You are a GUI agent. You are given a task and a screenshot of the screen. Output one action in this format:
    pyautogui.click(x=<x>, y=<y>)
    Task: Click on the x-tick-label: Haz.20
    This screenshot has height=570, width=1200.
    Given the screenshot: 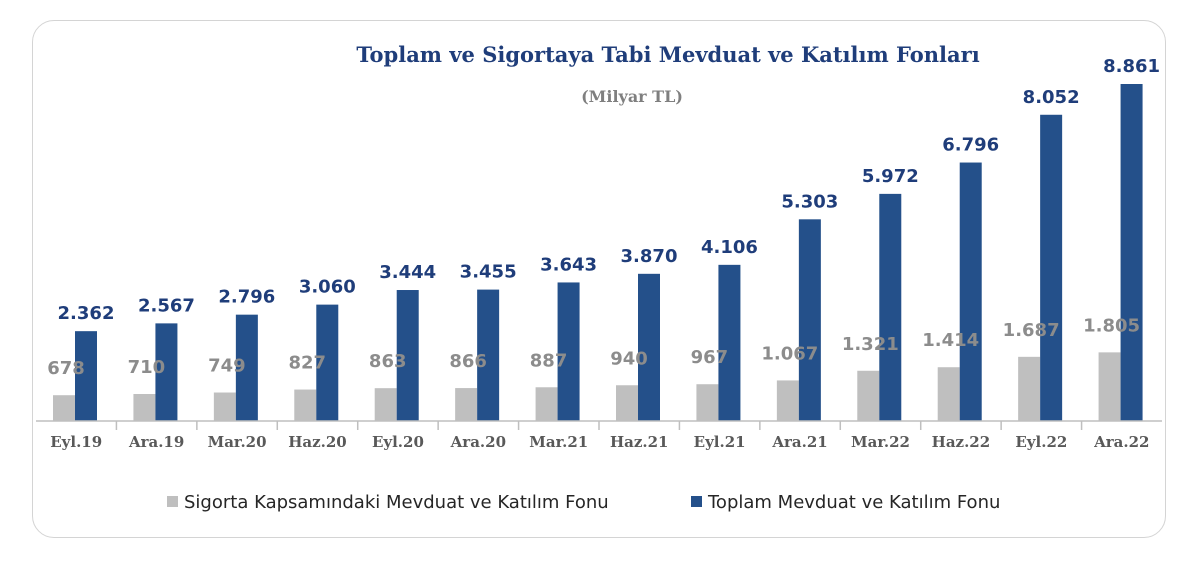 What is the action you would take?
    pyautogui.click(x=317, y=442)
    